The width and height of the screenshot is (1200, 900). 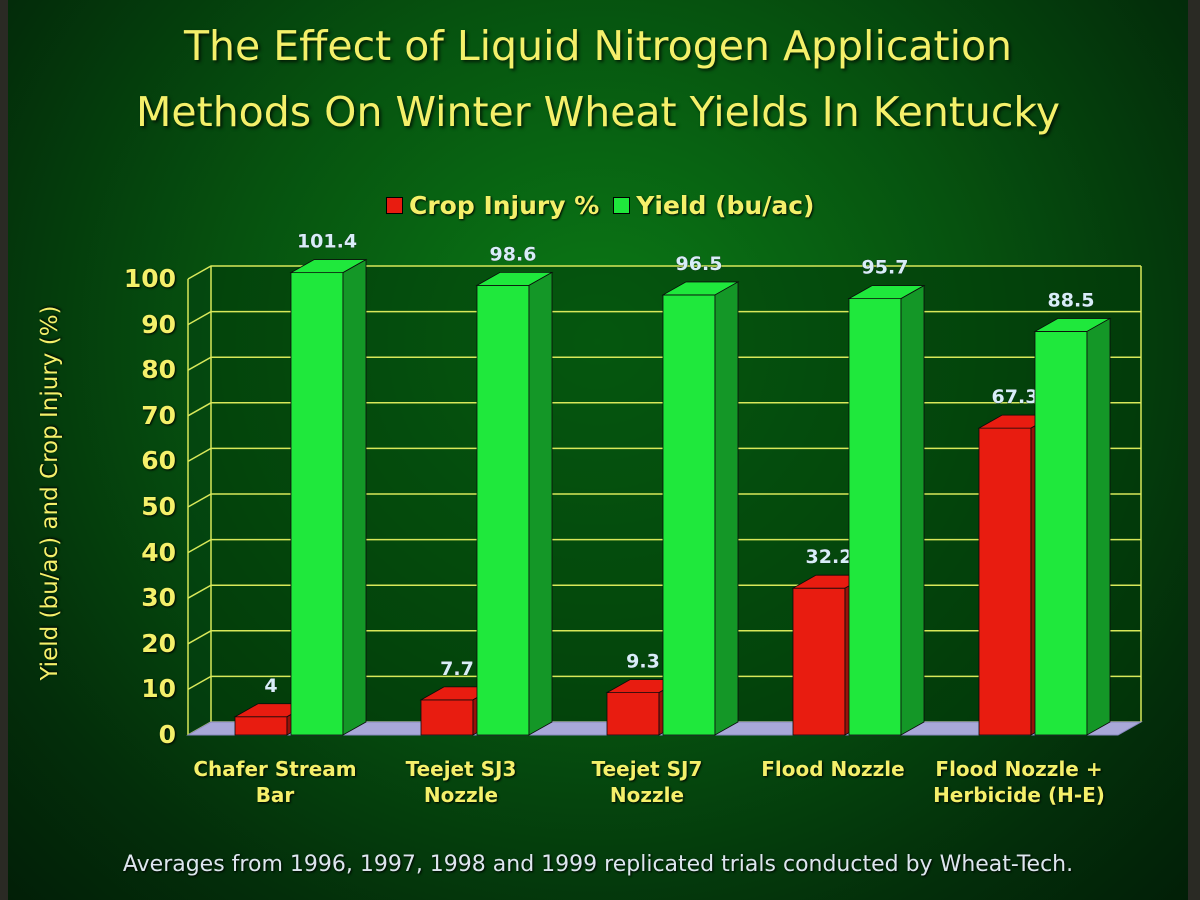 I want to click on y-tick-100: 100, so click(x=149, y=278).